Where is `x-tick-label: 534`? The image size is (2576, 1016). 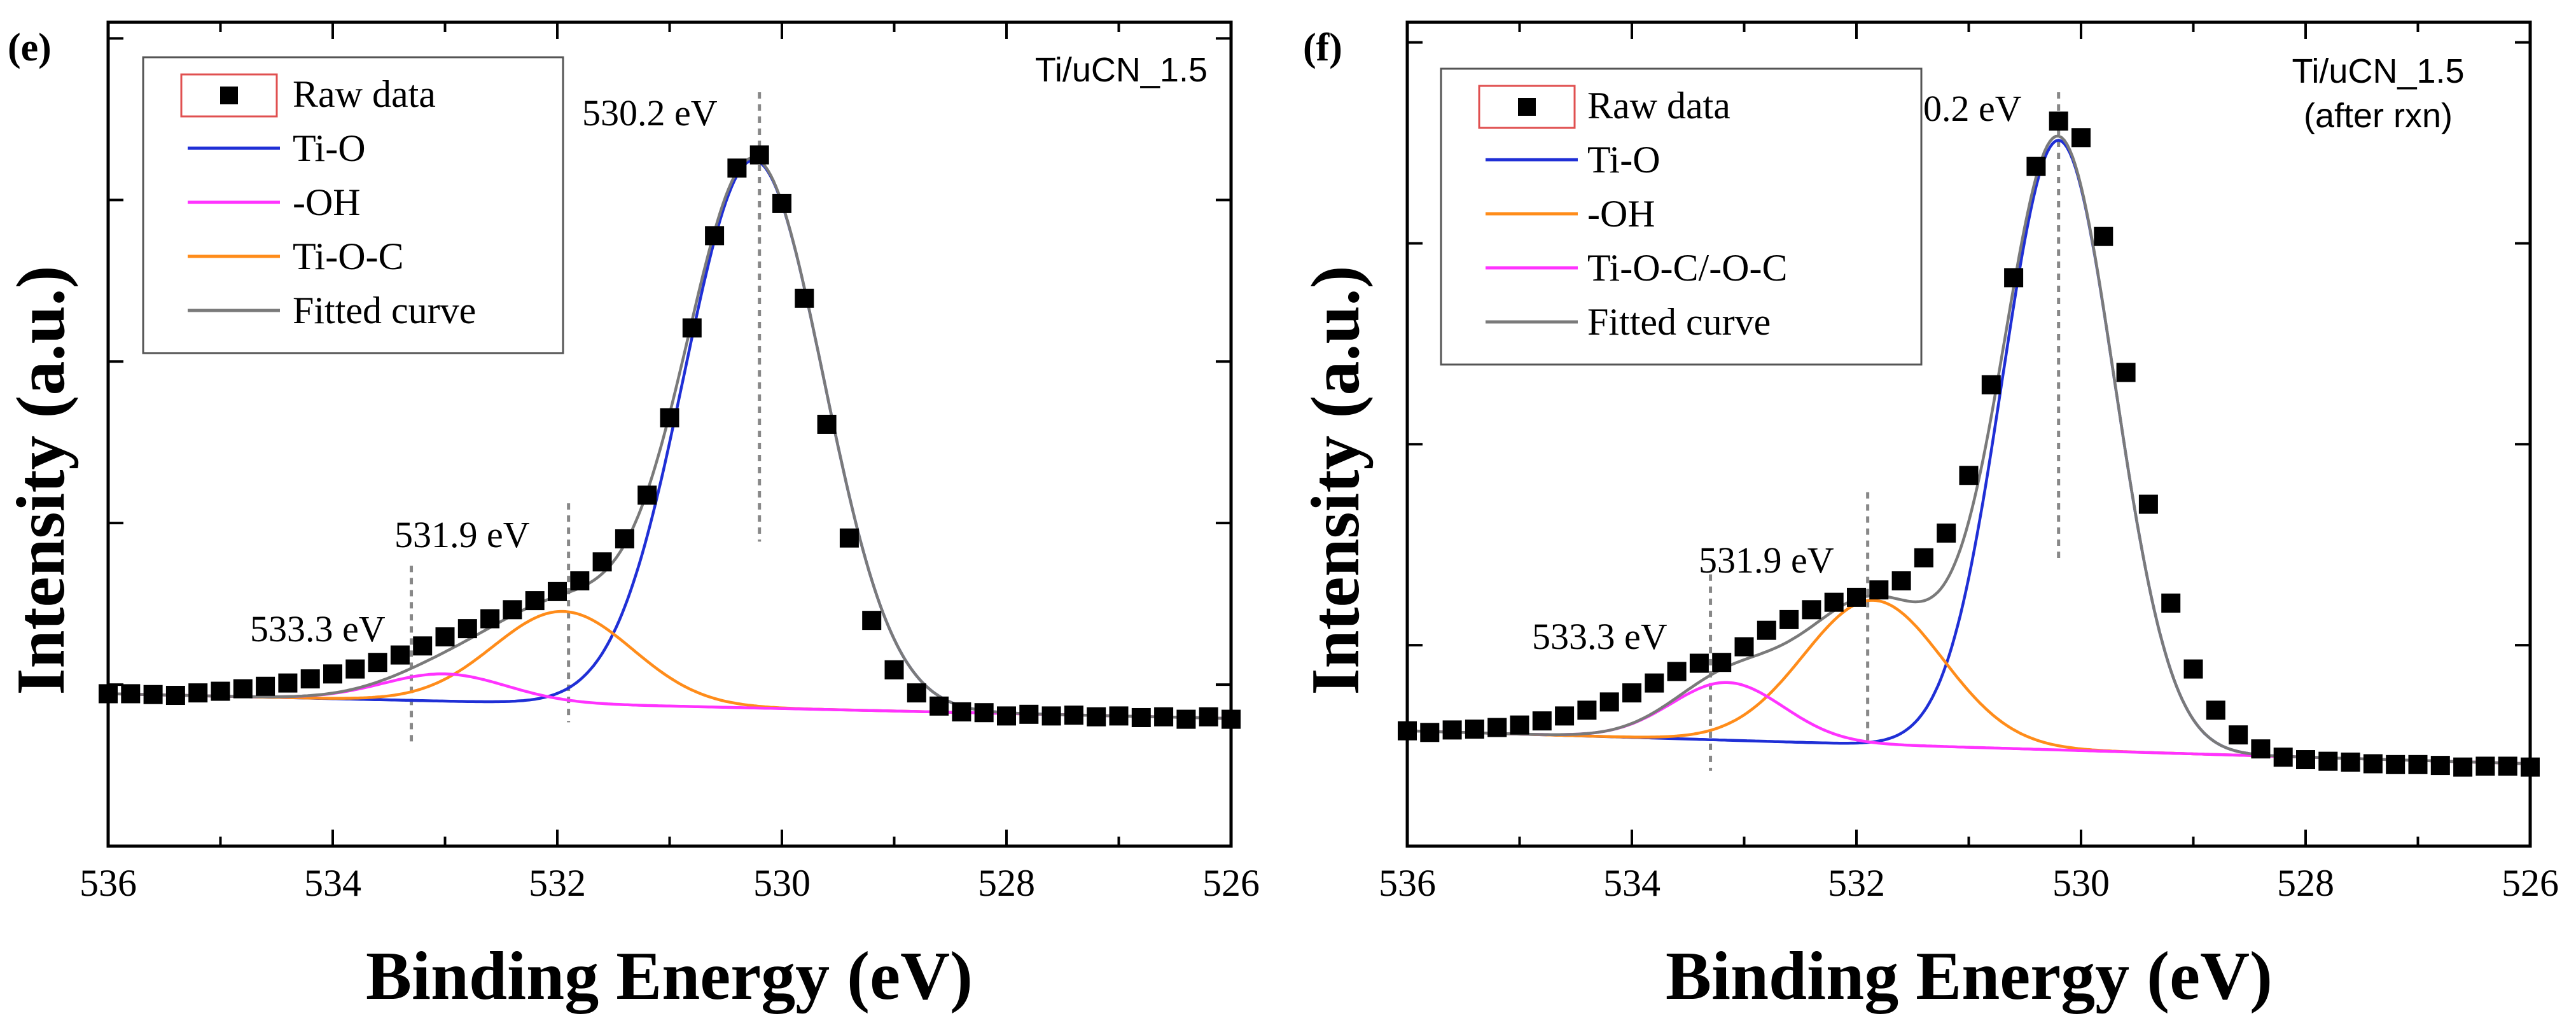 x-tick-label: 534 is located at coordinates (1632, 883).